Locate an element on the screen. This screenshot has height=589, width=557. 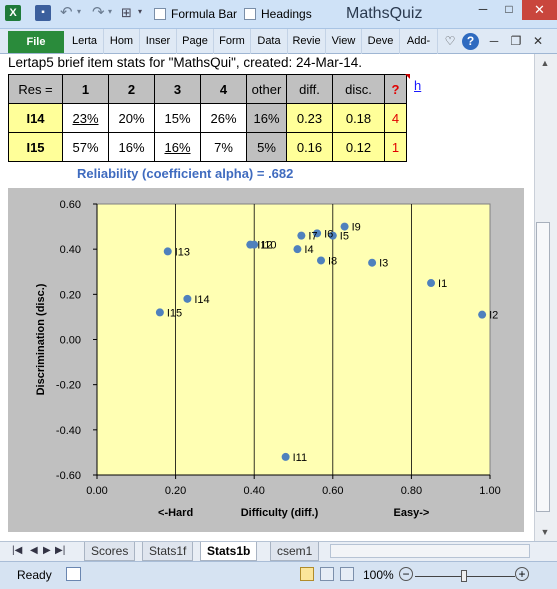
normal-view-icon is located at coordinates (307, 574).